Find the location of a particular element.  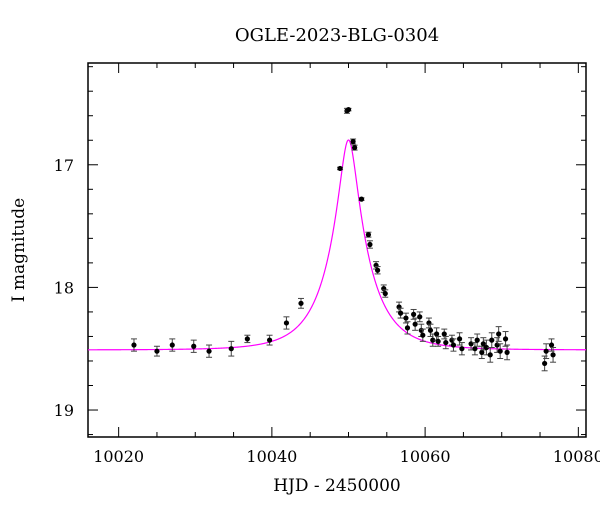

x-tick-label: 10080 is located at coordinates (576, 456).